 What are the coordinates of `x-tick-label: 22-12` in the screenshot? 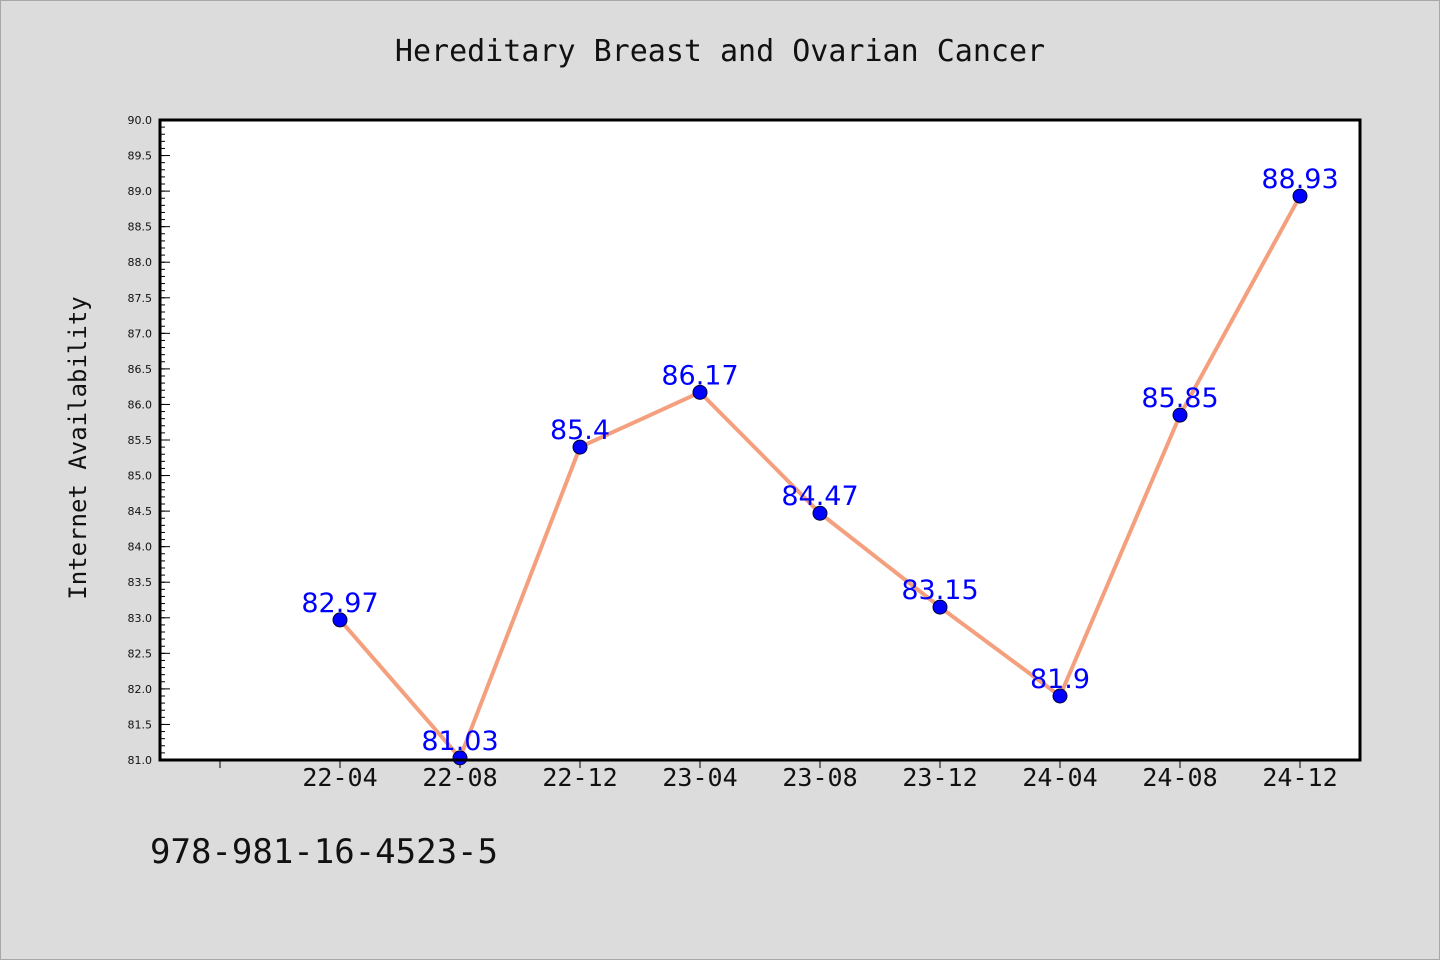 It's located at (579, 777).